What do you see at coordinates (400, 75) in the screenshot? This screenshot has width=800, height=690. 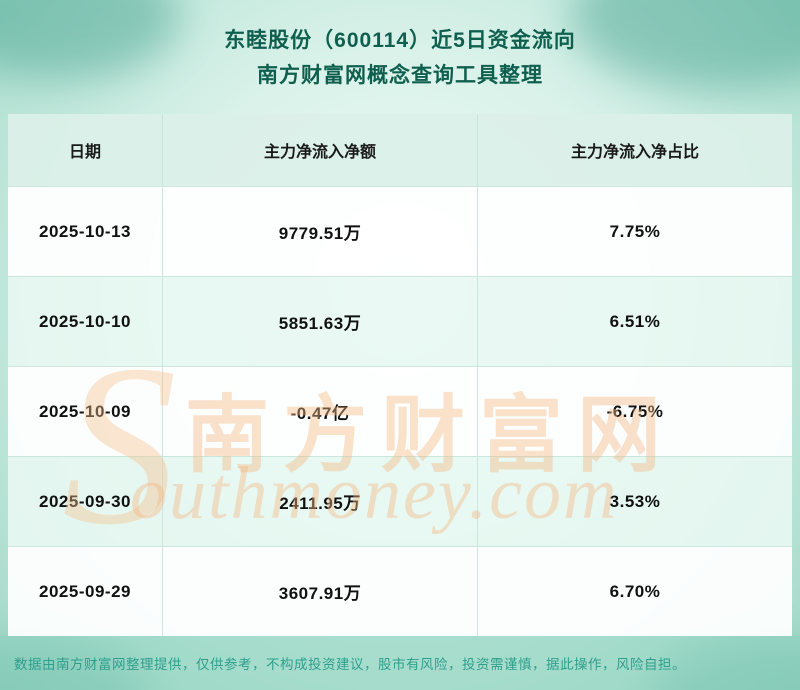 I see `page-subtitle: 南方财富网概念查询工具整理` at bounding box center [400, 75].